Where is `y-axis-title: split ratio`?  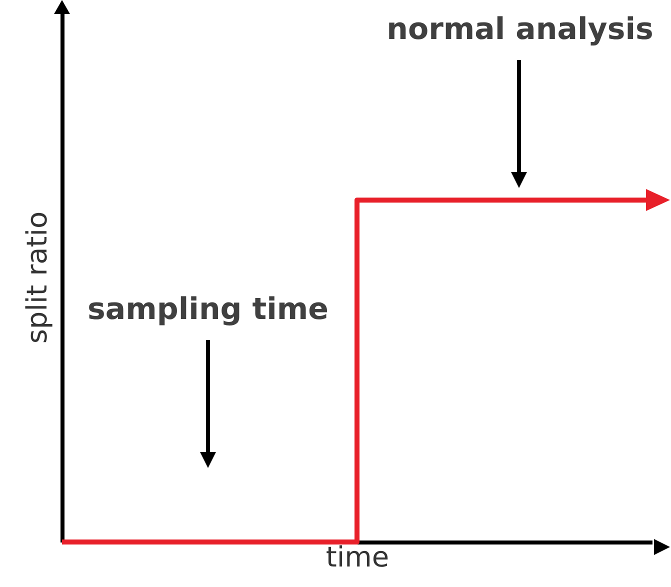
y-axis-title: split ratio is located at coordinates (37, 277).